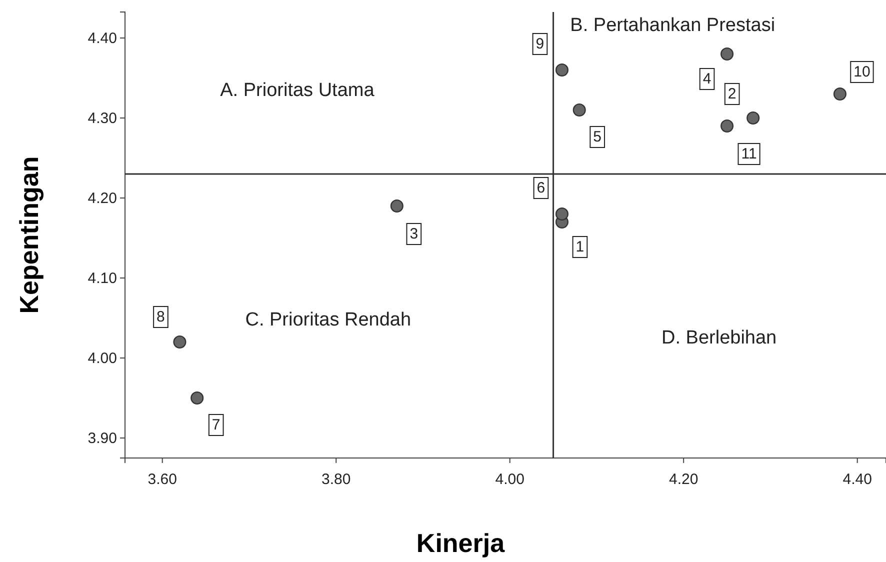 This screenshot has height=562, width=886. What do you see at coordinates (719, 337) in the screenshot?
I see `annotation: D. Berlebihan` at bounding box center [719, 337].